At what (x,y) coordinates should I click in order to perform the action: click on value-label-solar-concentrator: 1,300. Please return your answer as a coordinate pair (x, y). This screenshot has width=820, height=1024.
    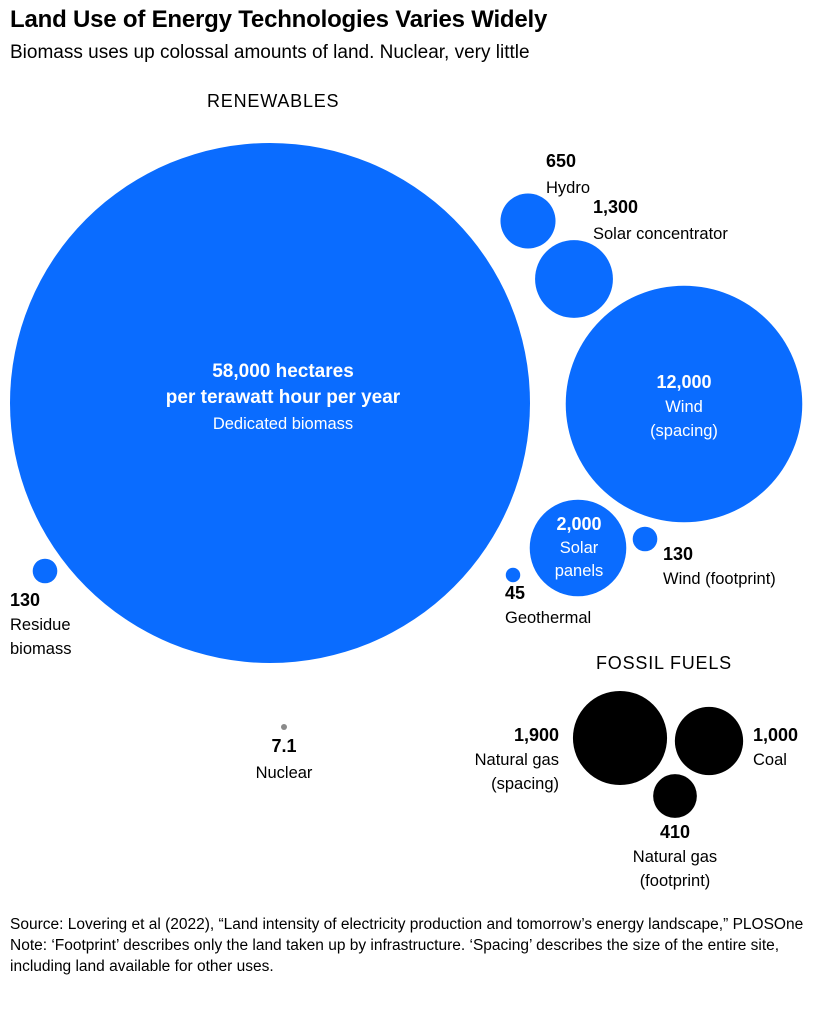
    Looking at the image, I should click on (615, 207).